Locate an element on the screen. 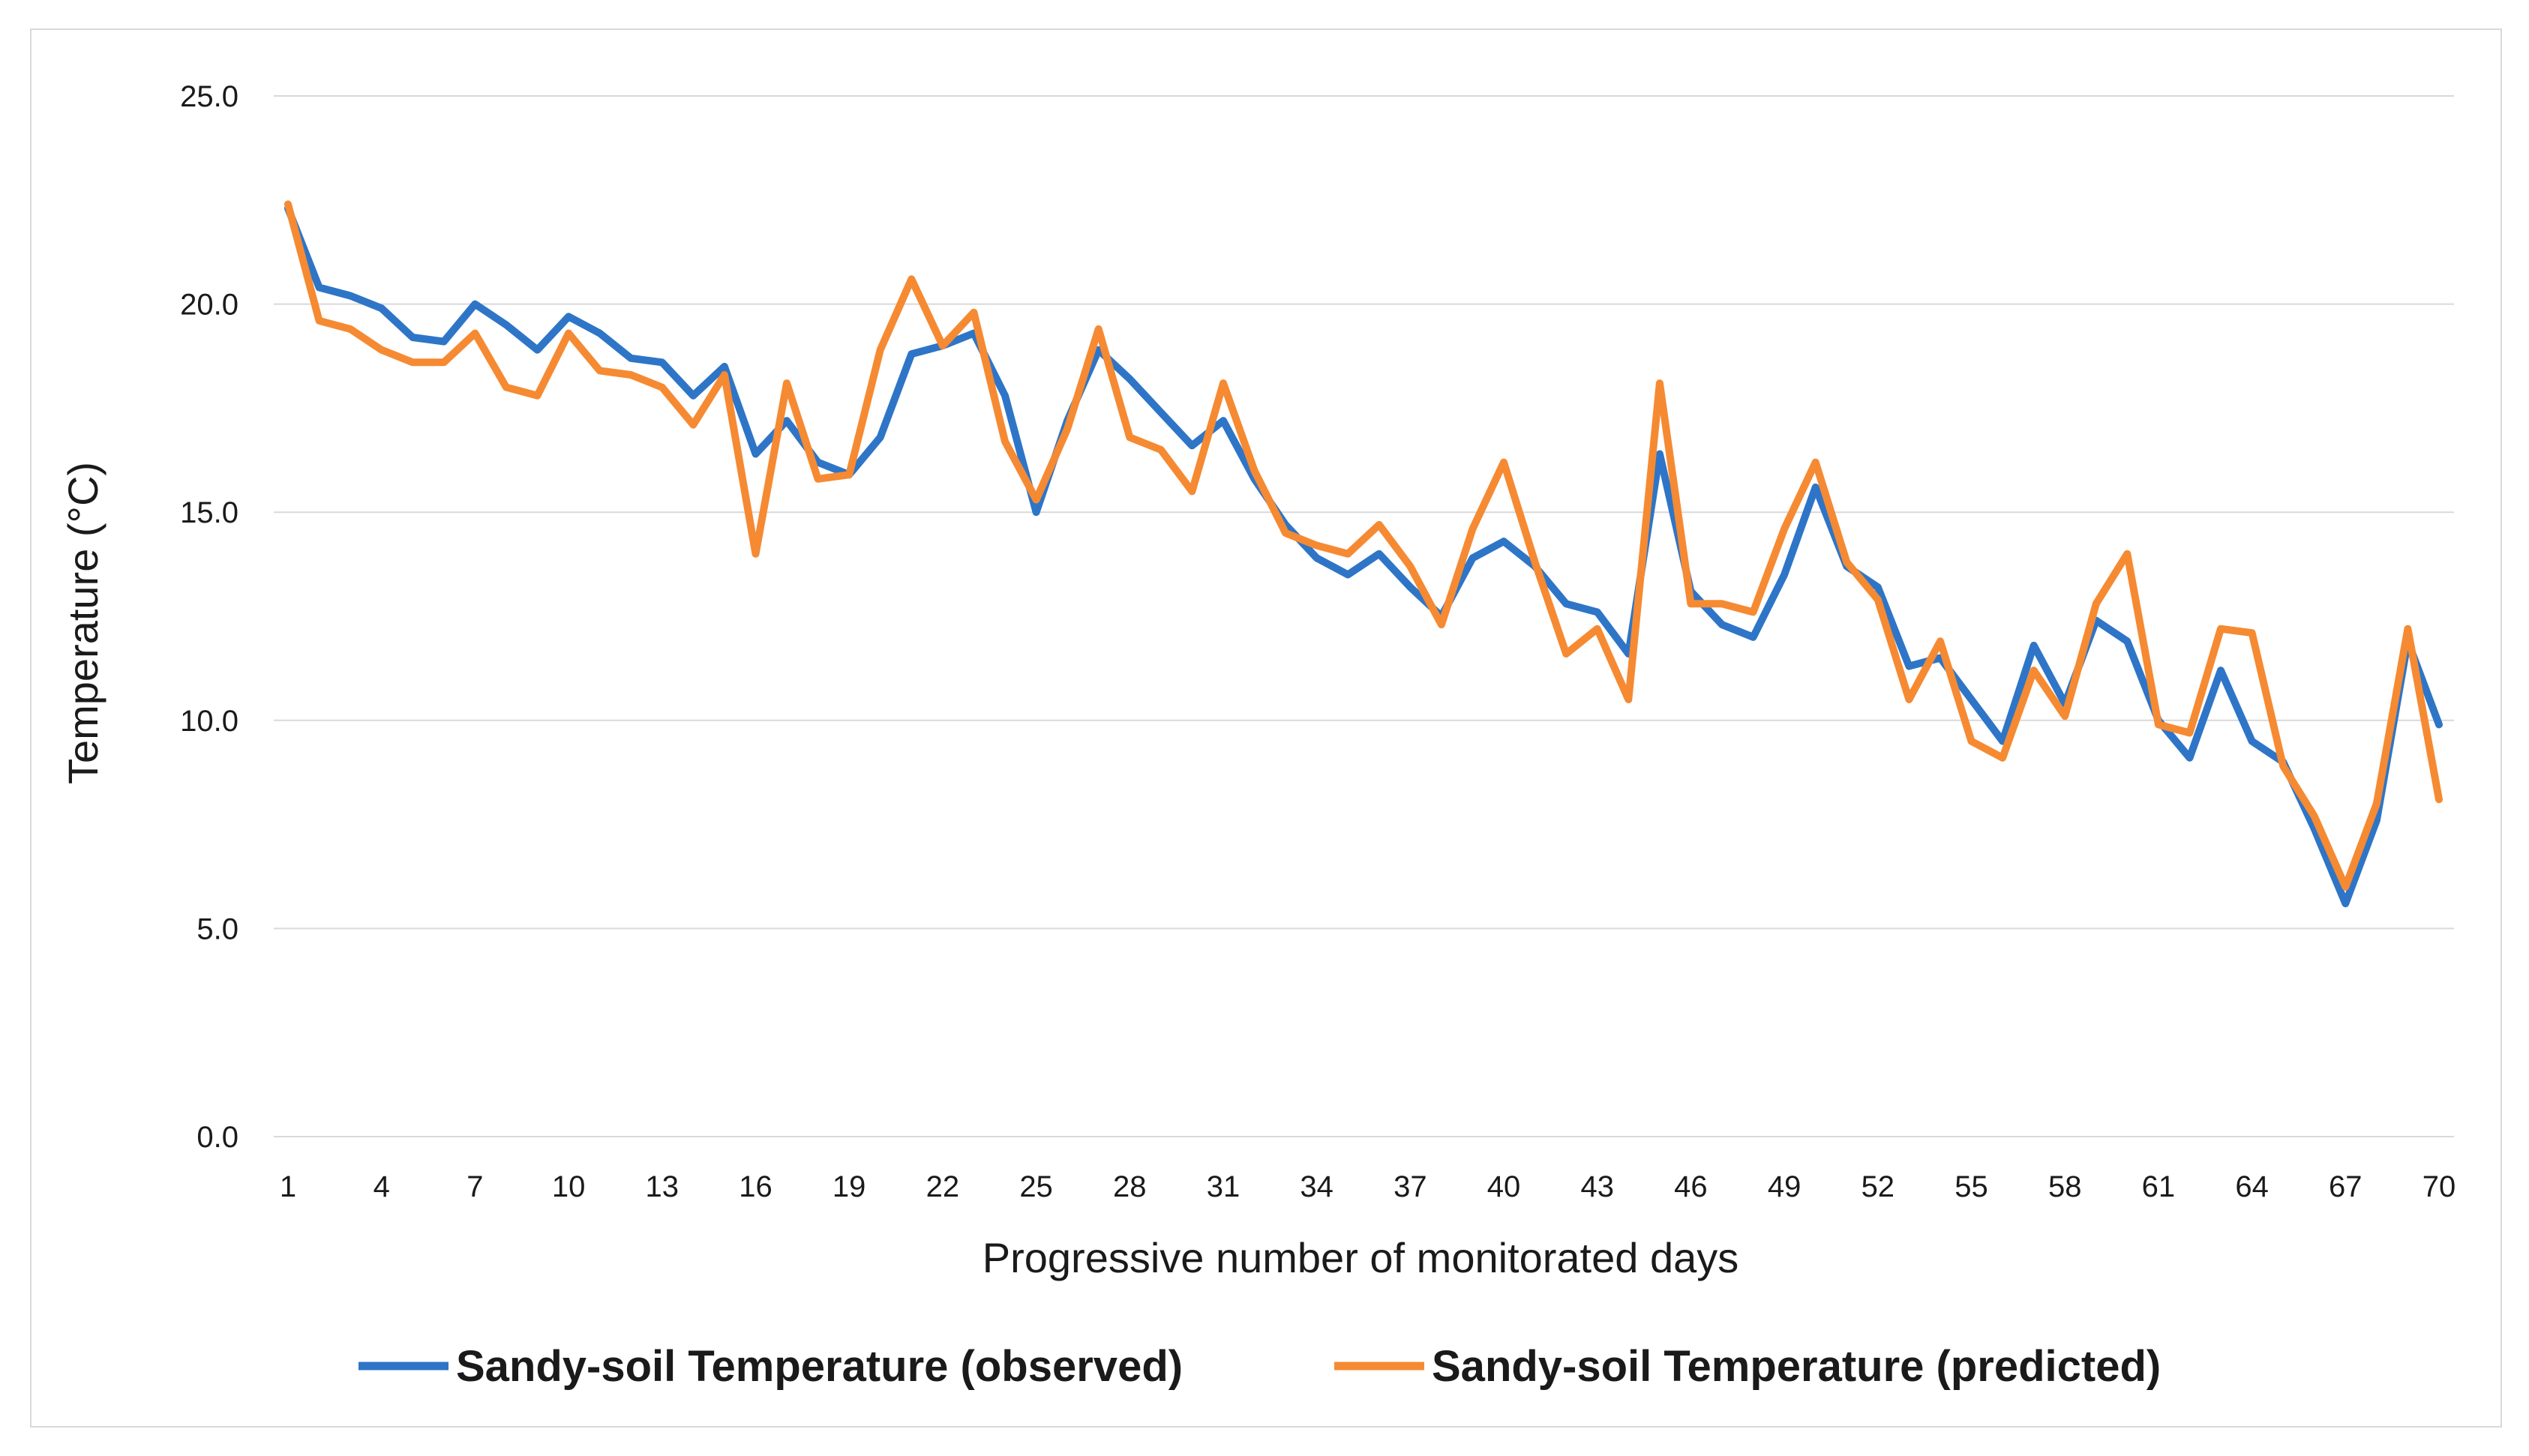  x-tick-label: 55 is located at coordinates (1971, 1186).